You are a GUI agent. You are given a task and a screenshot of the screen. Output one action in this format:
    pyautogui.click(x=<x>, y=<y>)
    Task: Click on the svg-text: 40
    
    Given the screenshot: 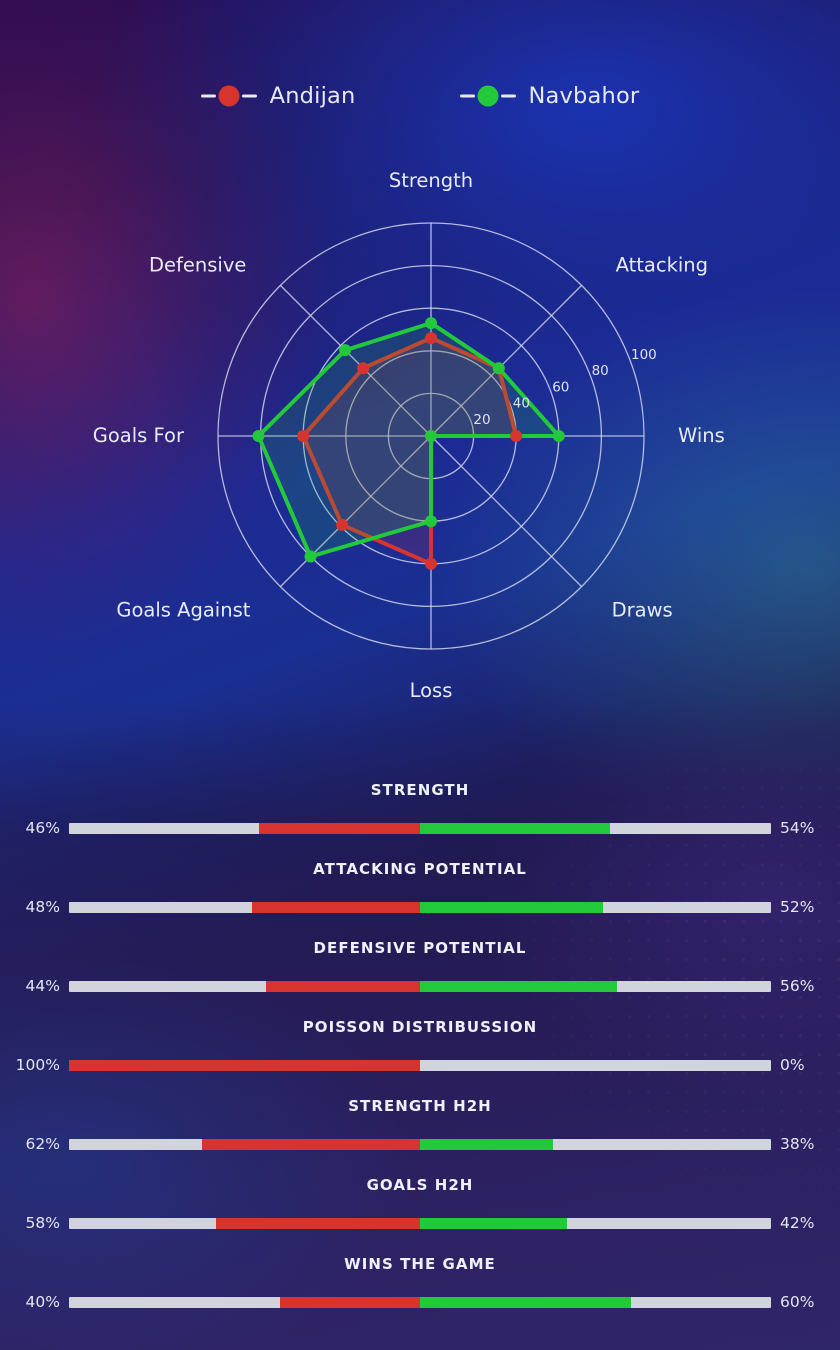 What is the action you would take?
    pyautogui.click(x=521, y=404)
    